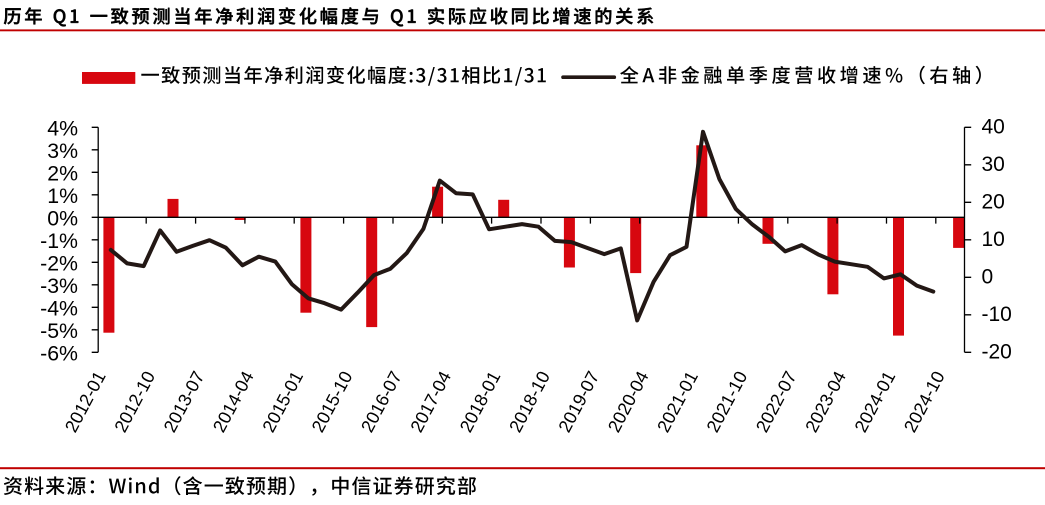 This screenshot has height=505, width=1045. What do you see at coordinates (988, 276) in the screenshot?
I see `svg-text: 0` at bounding box center [988, 276].